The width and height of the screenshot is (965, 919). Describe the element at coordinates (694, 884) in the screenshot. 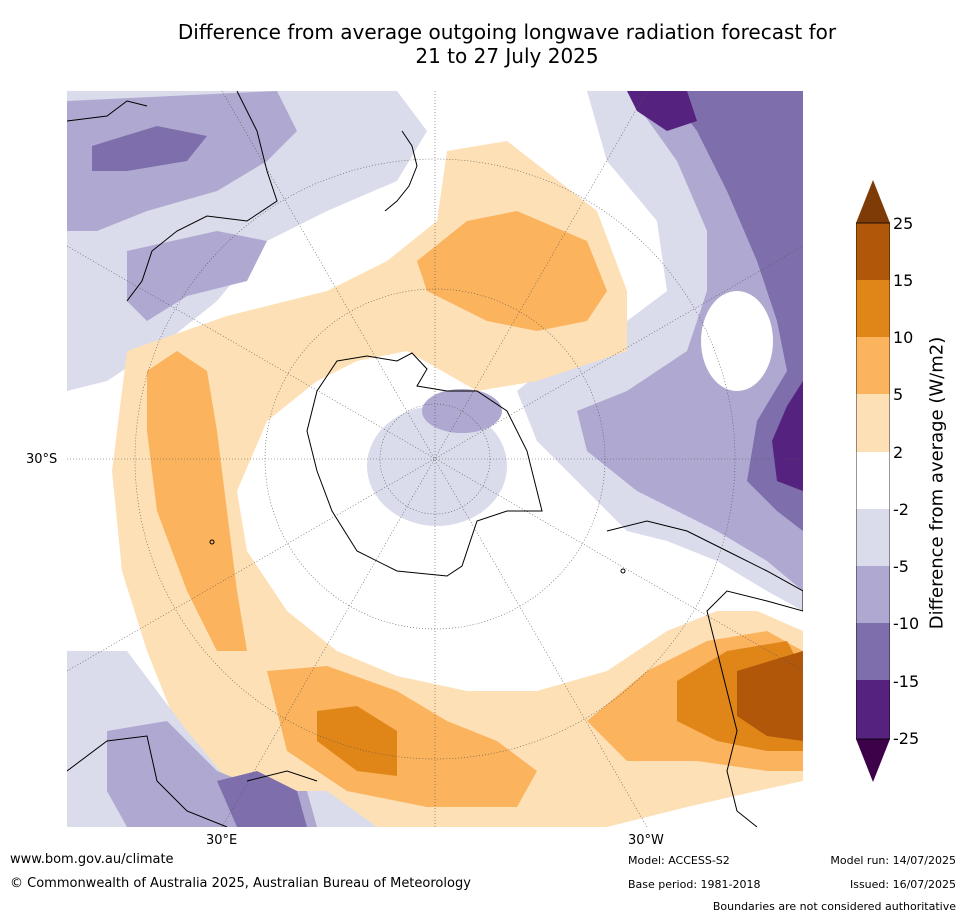

I see `footer-base-period: Base period: 1981-2018` at that location.